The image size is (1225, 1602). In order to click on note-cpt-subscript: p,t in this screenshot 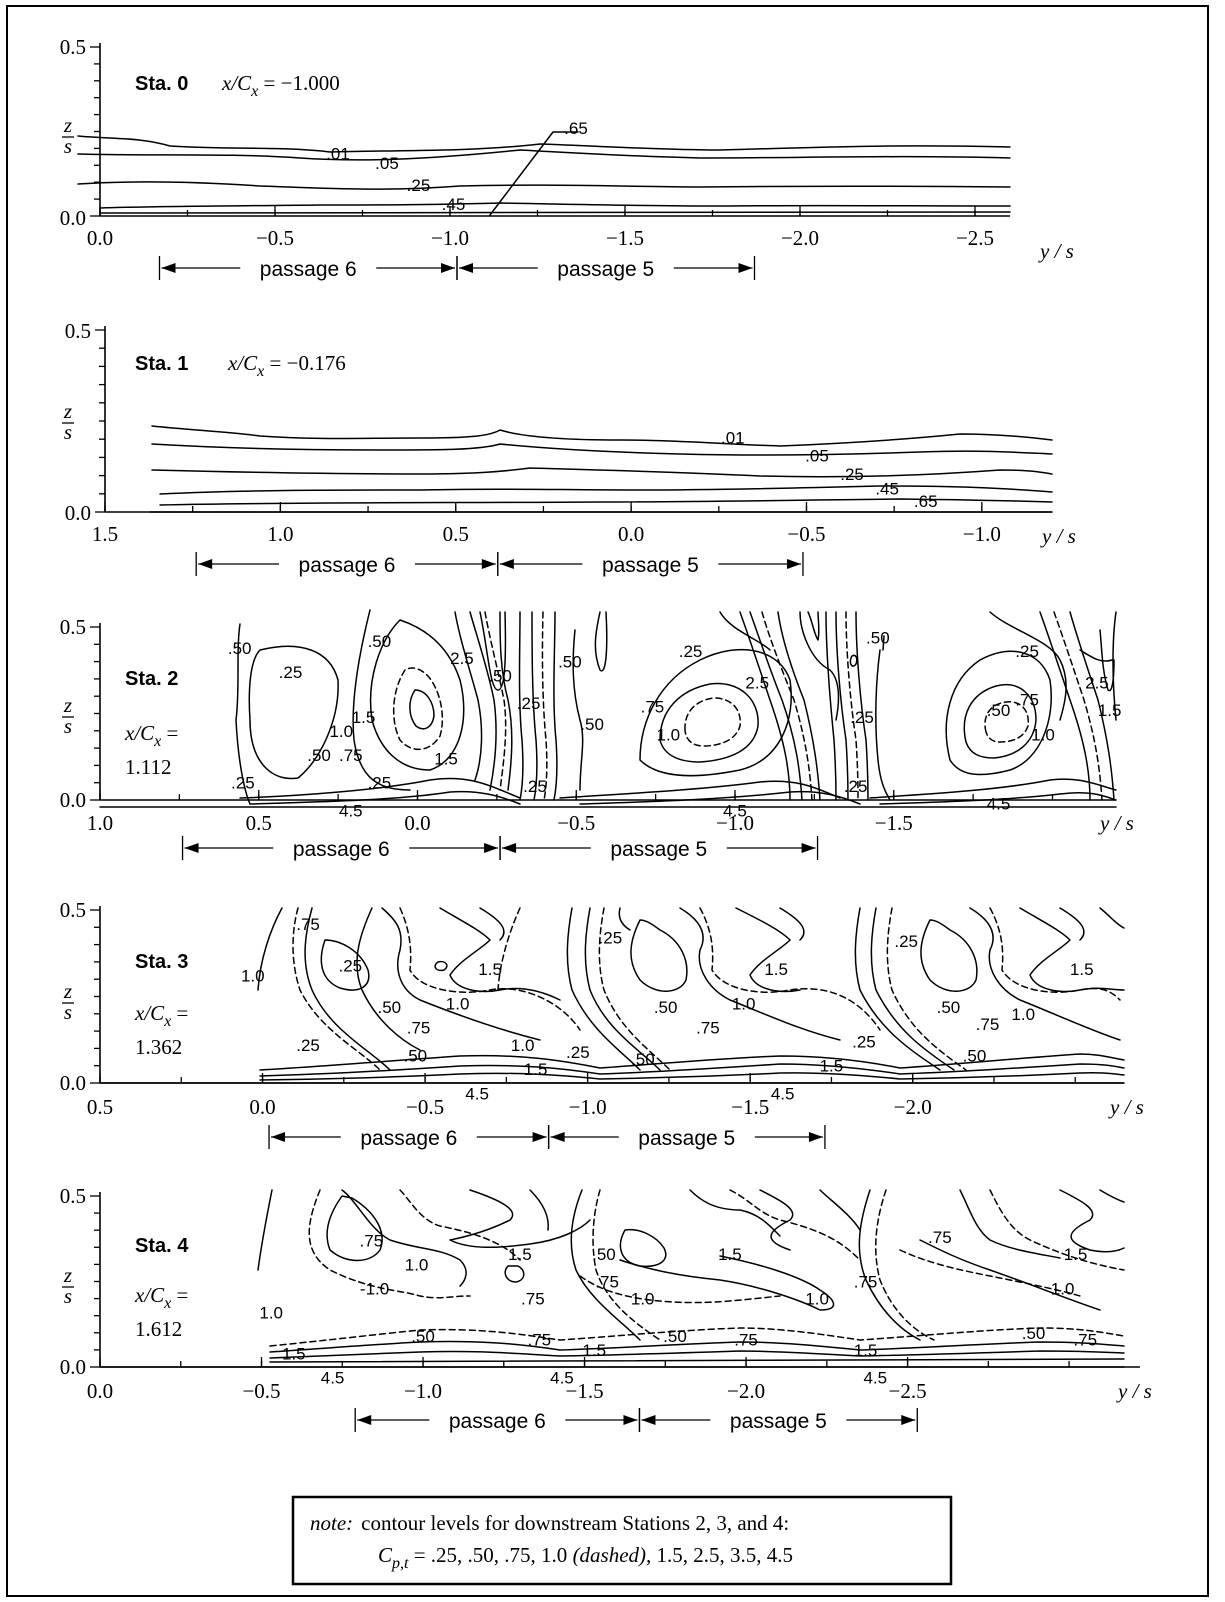, I will do `click(400, 1563)`.